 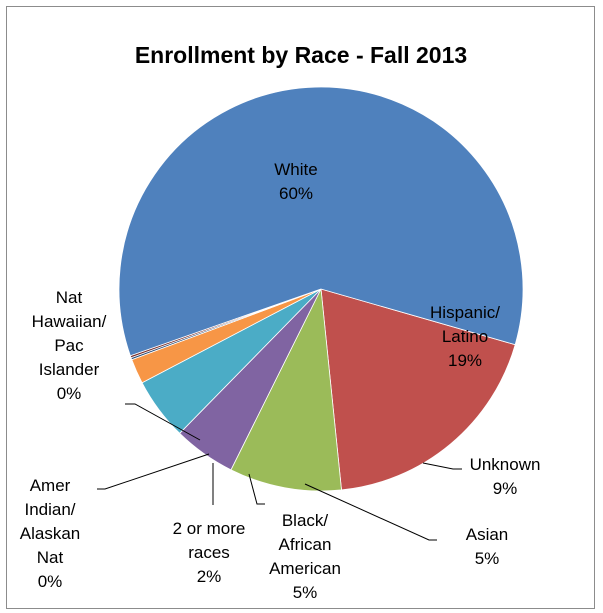 I want to click on data-label-2-or-more-races: 2 or more races 2%, so click(x=209, y=552).